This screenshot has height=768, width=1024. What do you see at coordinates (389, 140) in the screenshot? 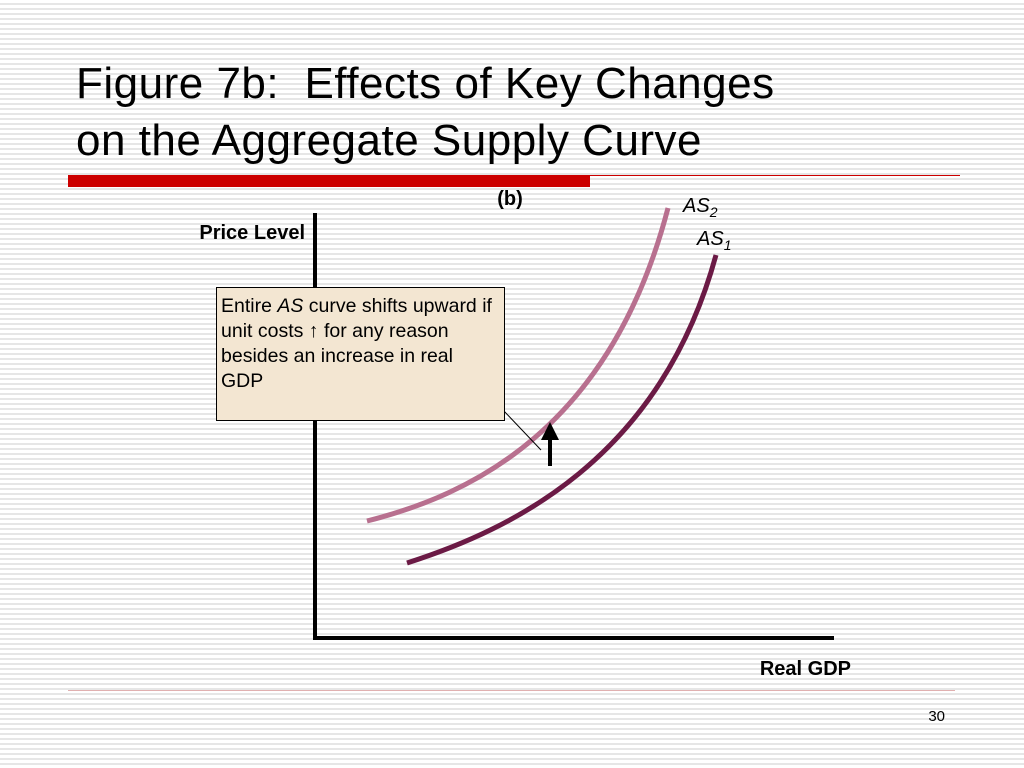
I see `title-line: on the Aggregate Supply Curve` at bounding box center [389, 140].